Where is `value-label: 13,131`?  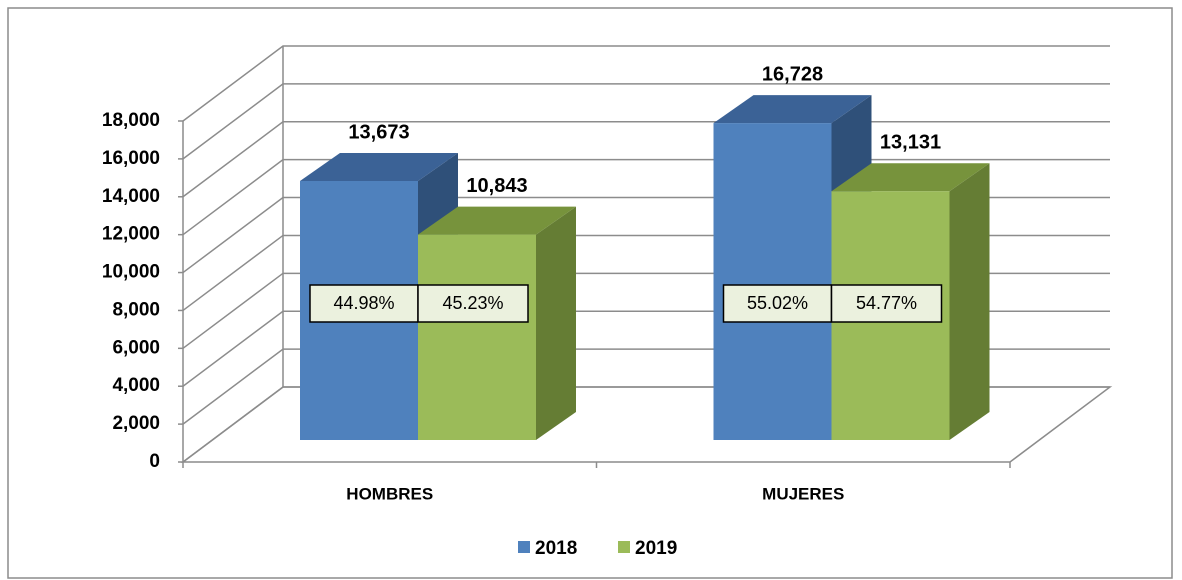
value-label: 13,131 is located at coordinates (910, 143).